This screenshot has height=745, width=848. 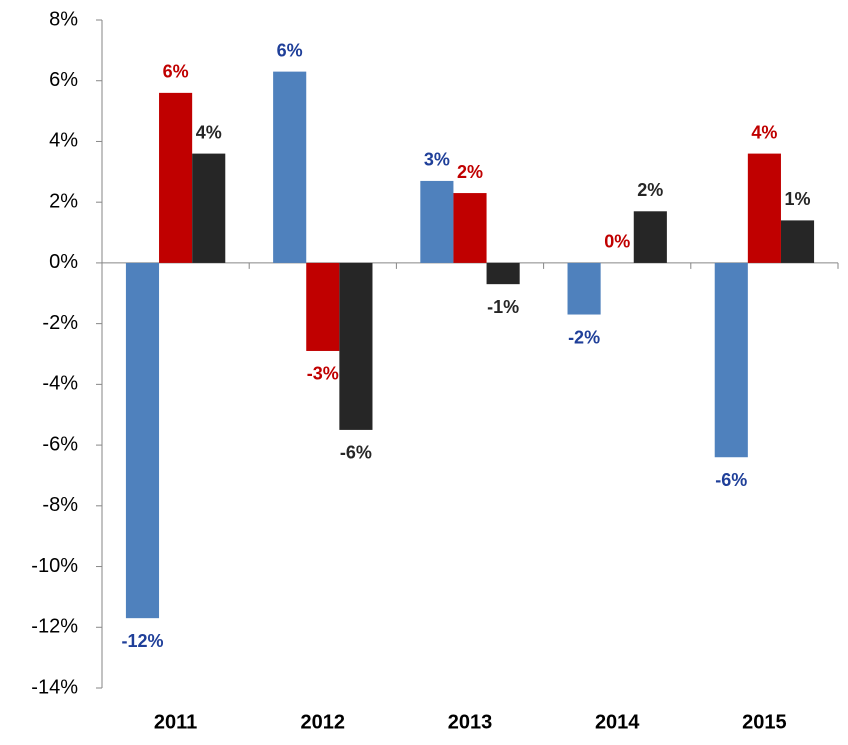 I want to click on x-tick-label: 2015, so click(x=764, y=722).